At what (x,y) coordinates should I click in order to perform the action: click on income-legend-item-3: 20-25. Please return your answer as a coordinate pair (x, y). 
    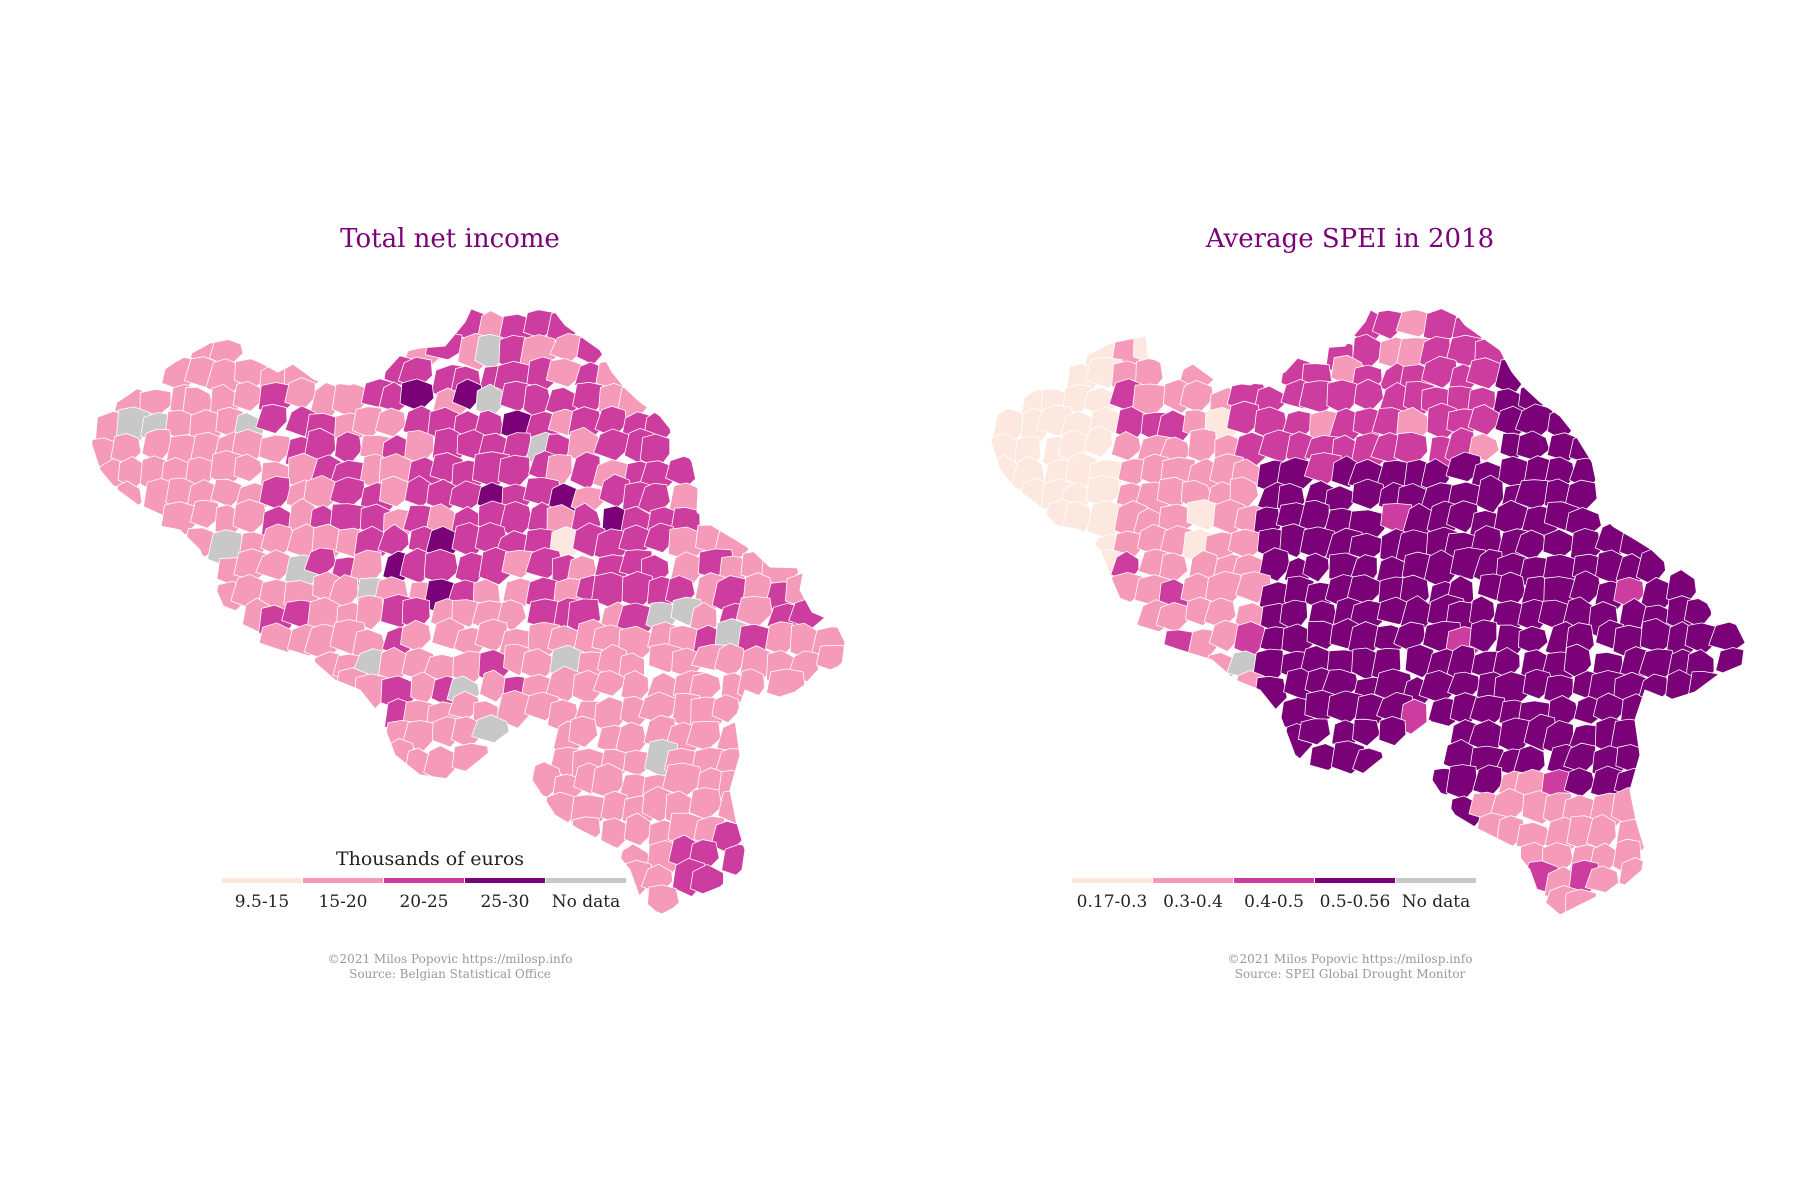
    Looking at the image, I should click on (424, 903).